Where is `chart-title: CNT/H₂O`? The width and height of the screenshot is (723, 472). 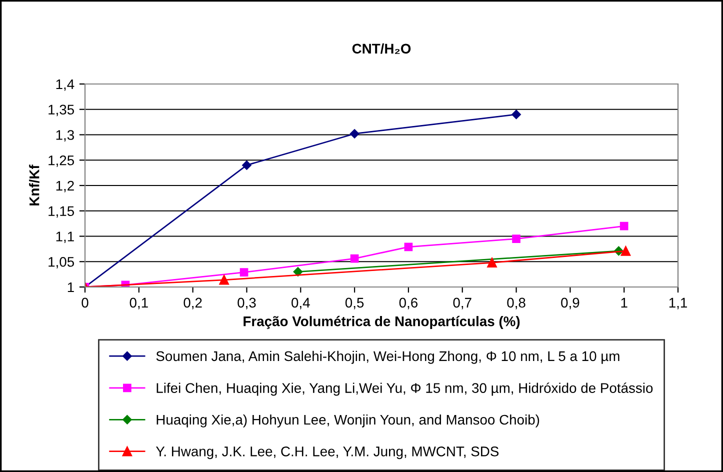 chart-title: CNT/H₂O is located at coordinates (381, 48).